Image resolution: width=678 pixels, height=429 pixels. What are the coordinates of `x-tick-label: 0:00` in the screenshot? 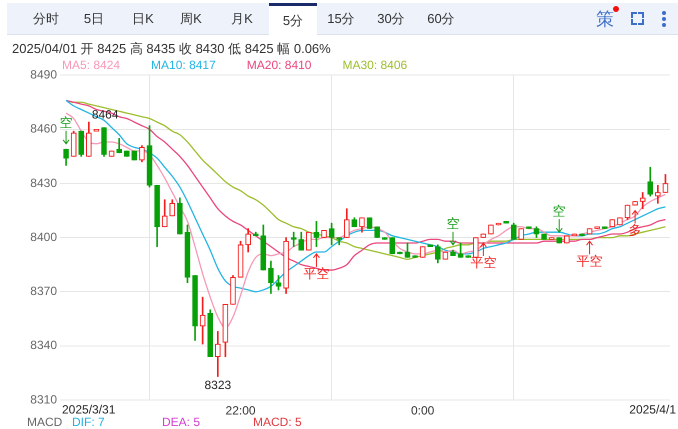 It's located at (422, 411).